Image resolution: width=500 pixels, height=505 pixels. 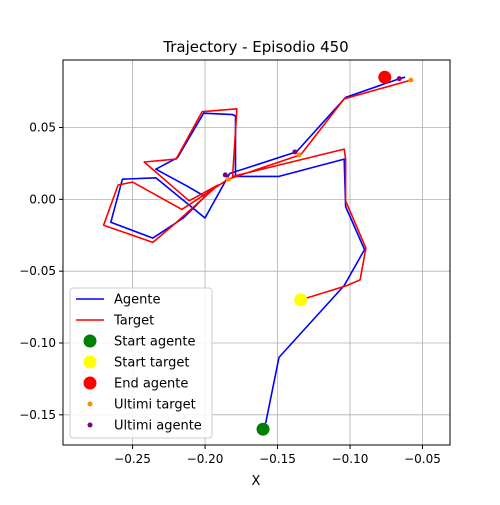 I want to click on legend-label-target: Target, so click(x=133, y=321).